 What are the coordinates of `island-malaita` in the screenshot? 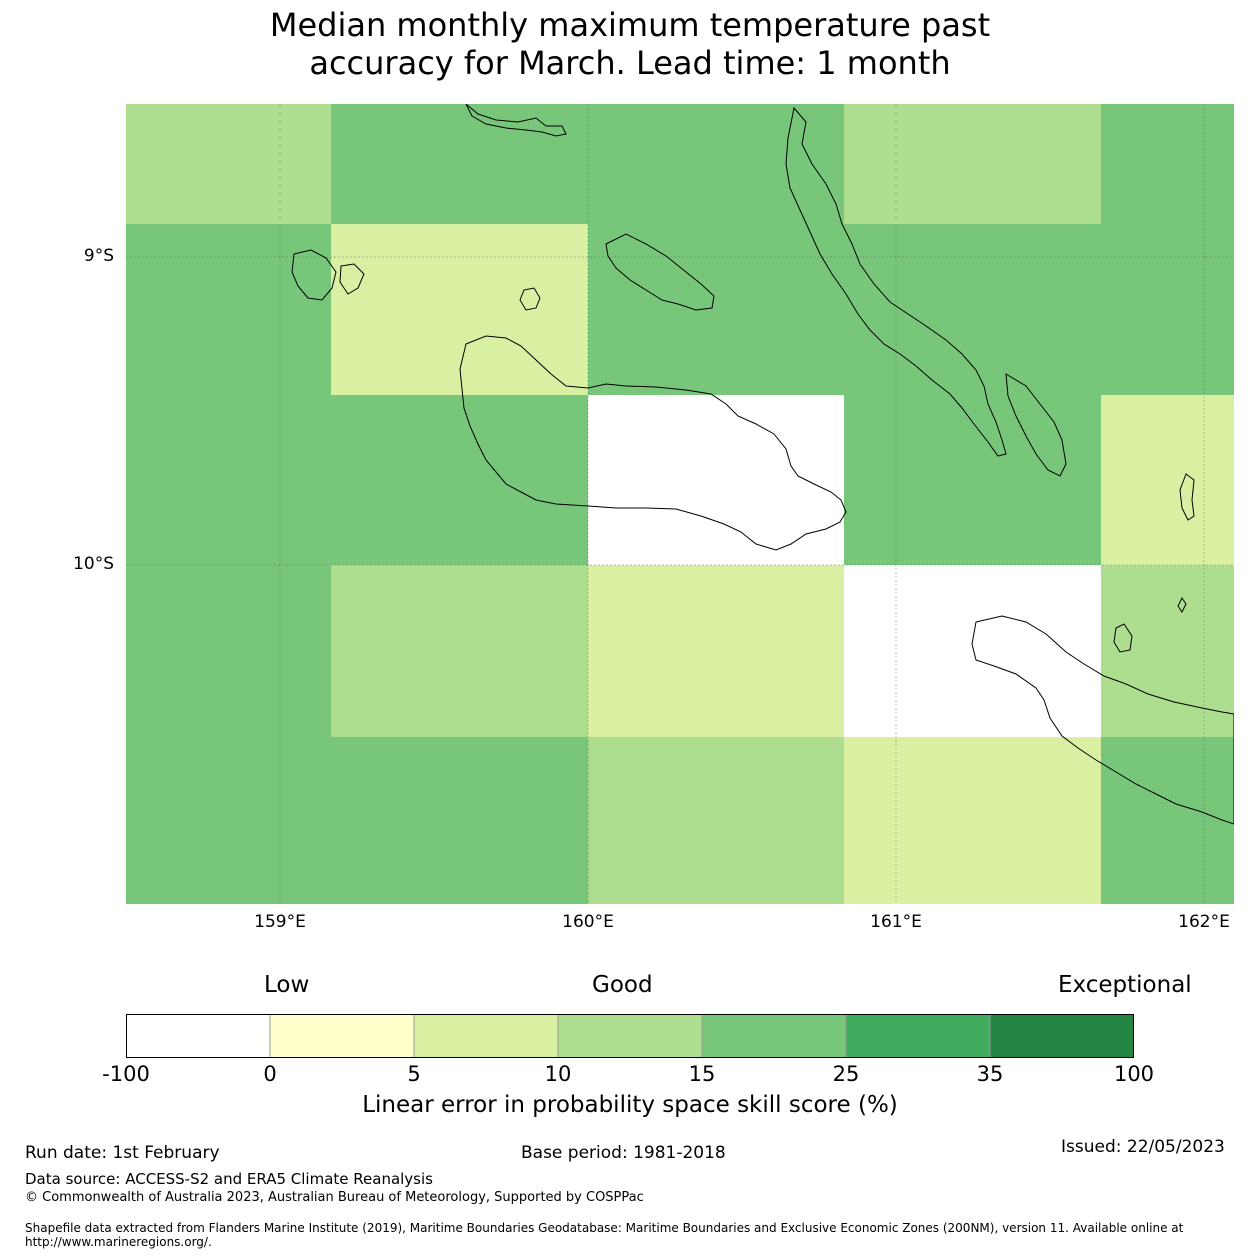 It's located at (896, 281).